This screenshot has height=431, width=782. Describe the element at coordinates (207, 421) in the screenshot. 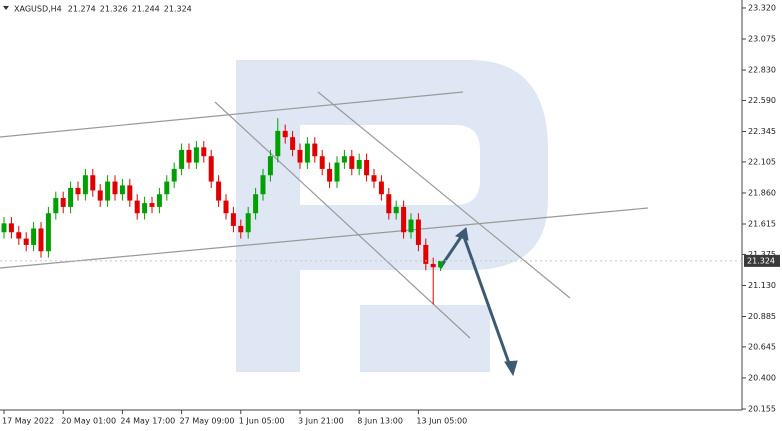

I see `x-tick-label: 27 May 09:00` at that location.